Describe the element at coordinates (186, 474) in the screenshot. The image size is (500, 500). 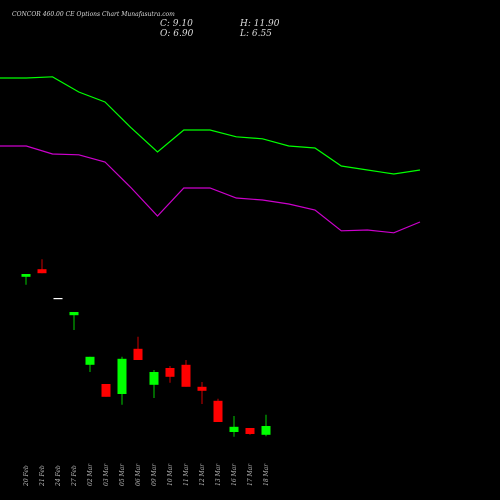
I see `x-tick-label: 11 Mar` at that location.